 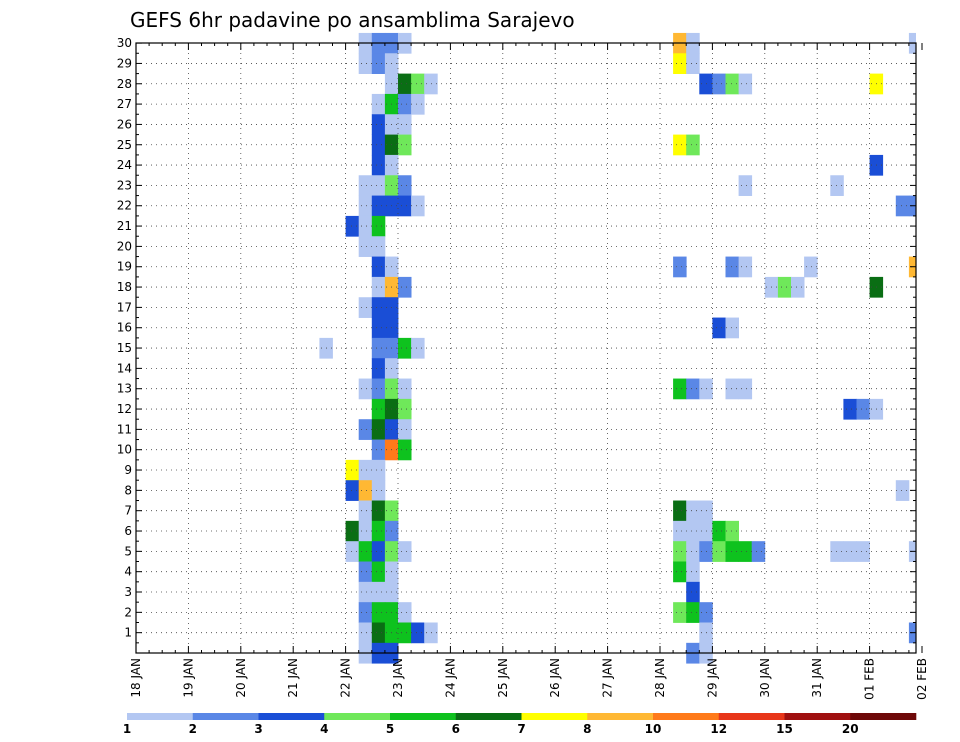 I want to click on x-tick-label: 26 JAN, so click(x=555, y=678).